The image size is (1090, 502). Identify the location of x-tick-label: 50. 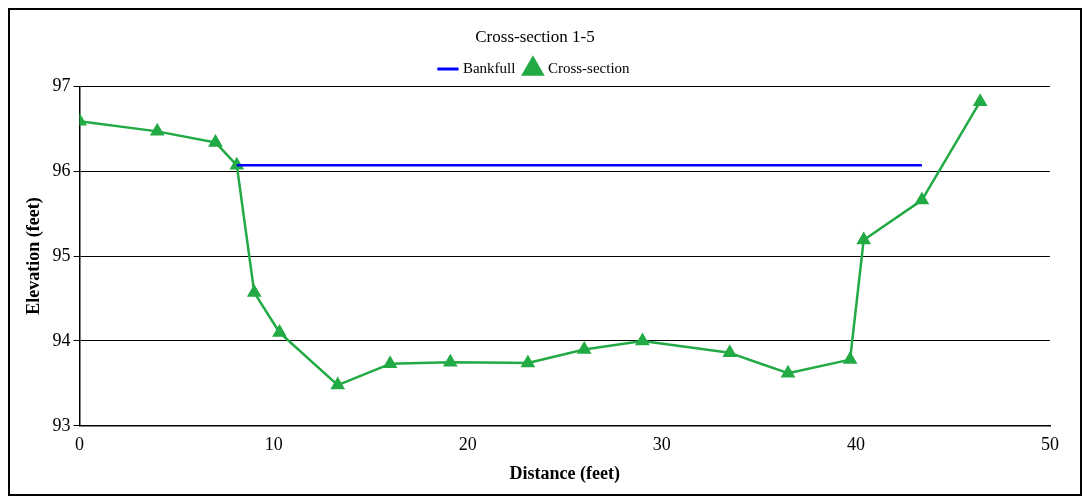
(1050, 444).